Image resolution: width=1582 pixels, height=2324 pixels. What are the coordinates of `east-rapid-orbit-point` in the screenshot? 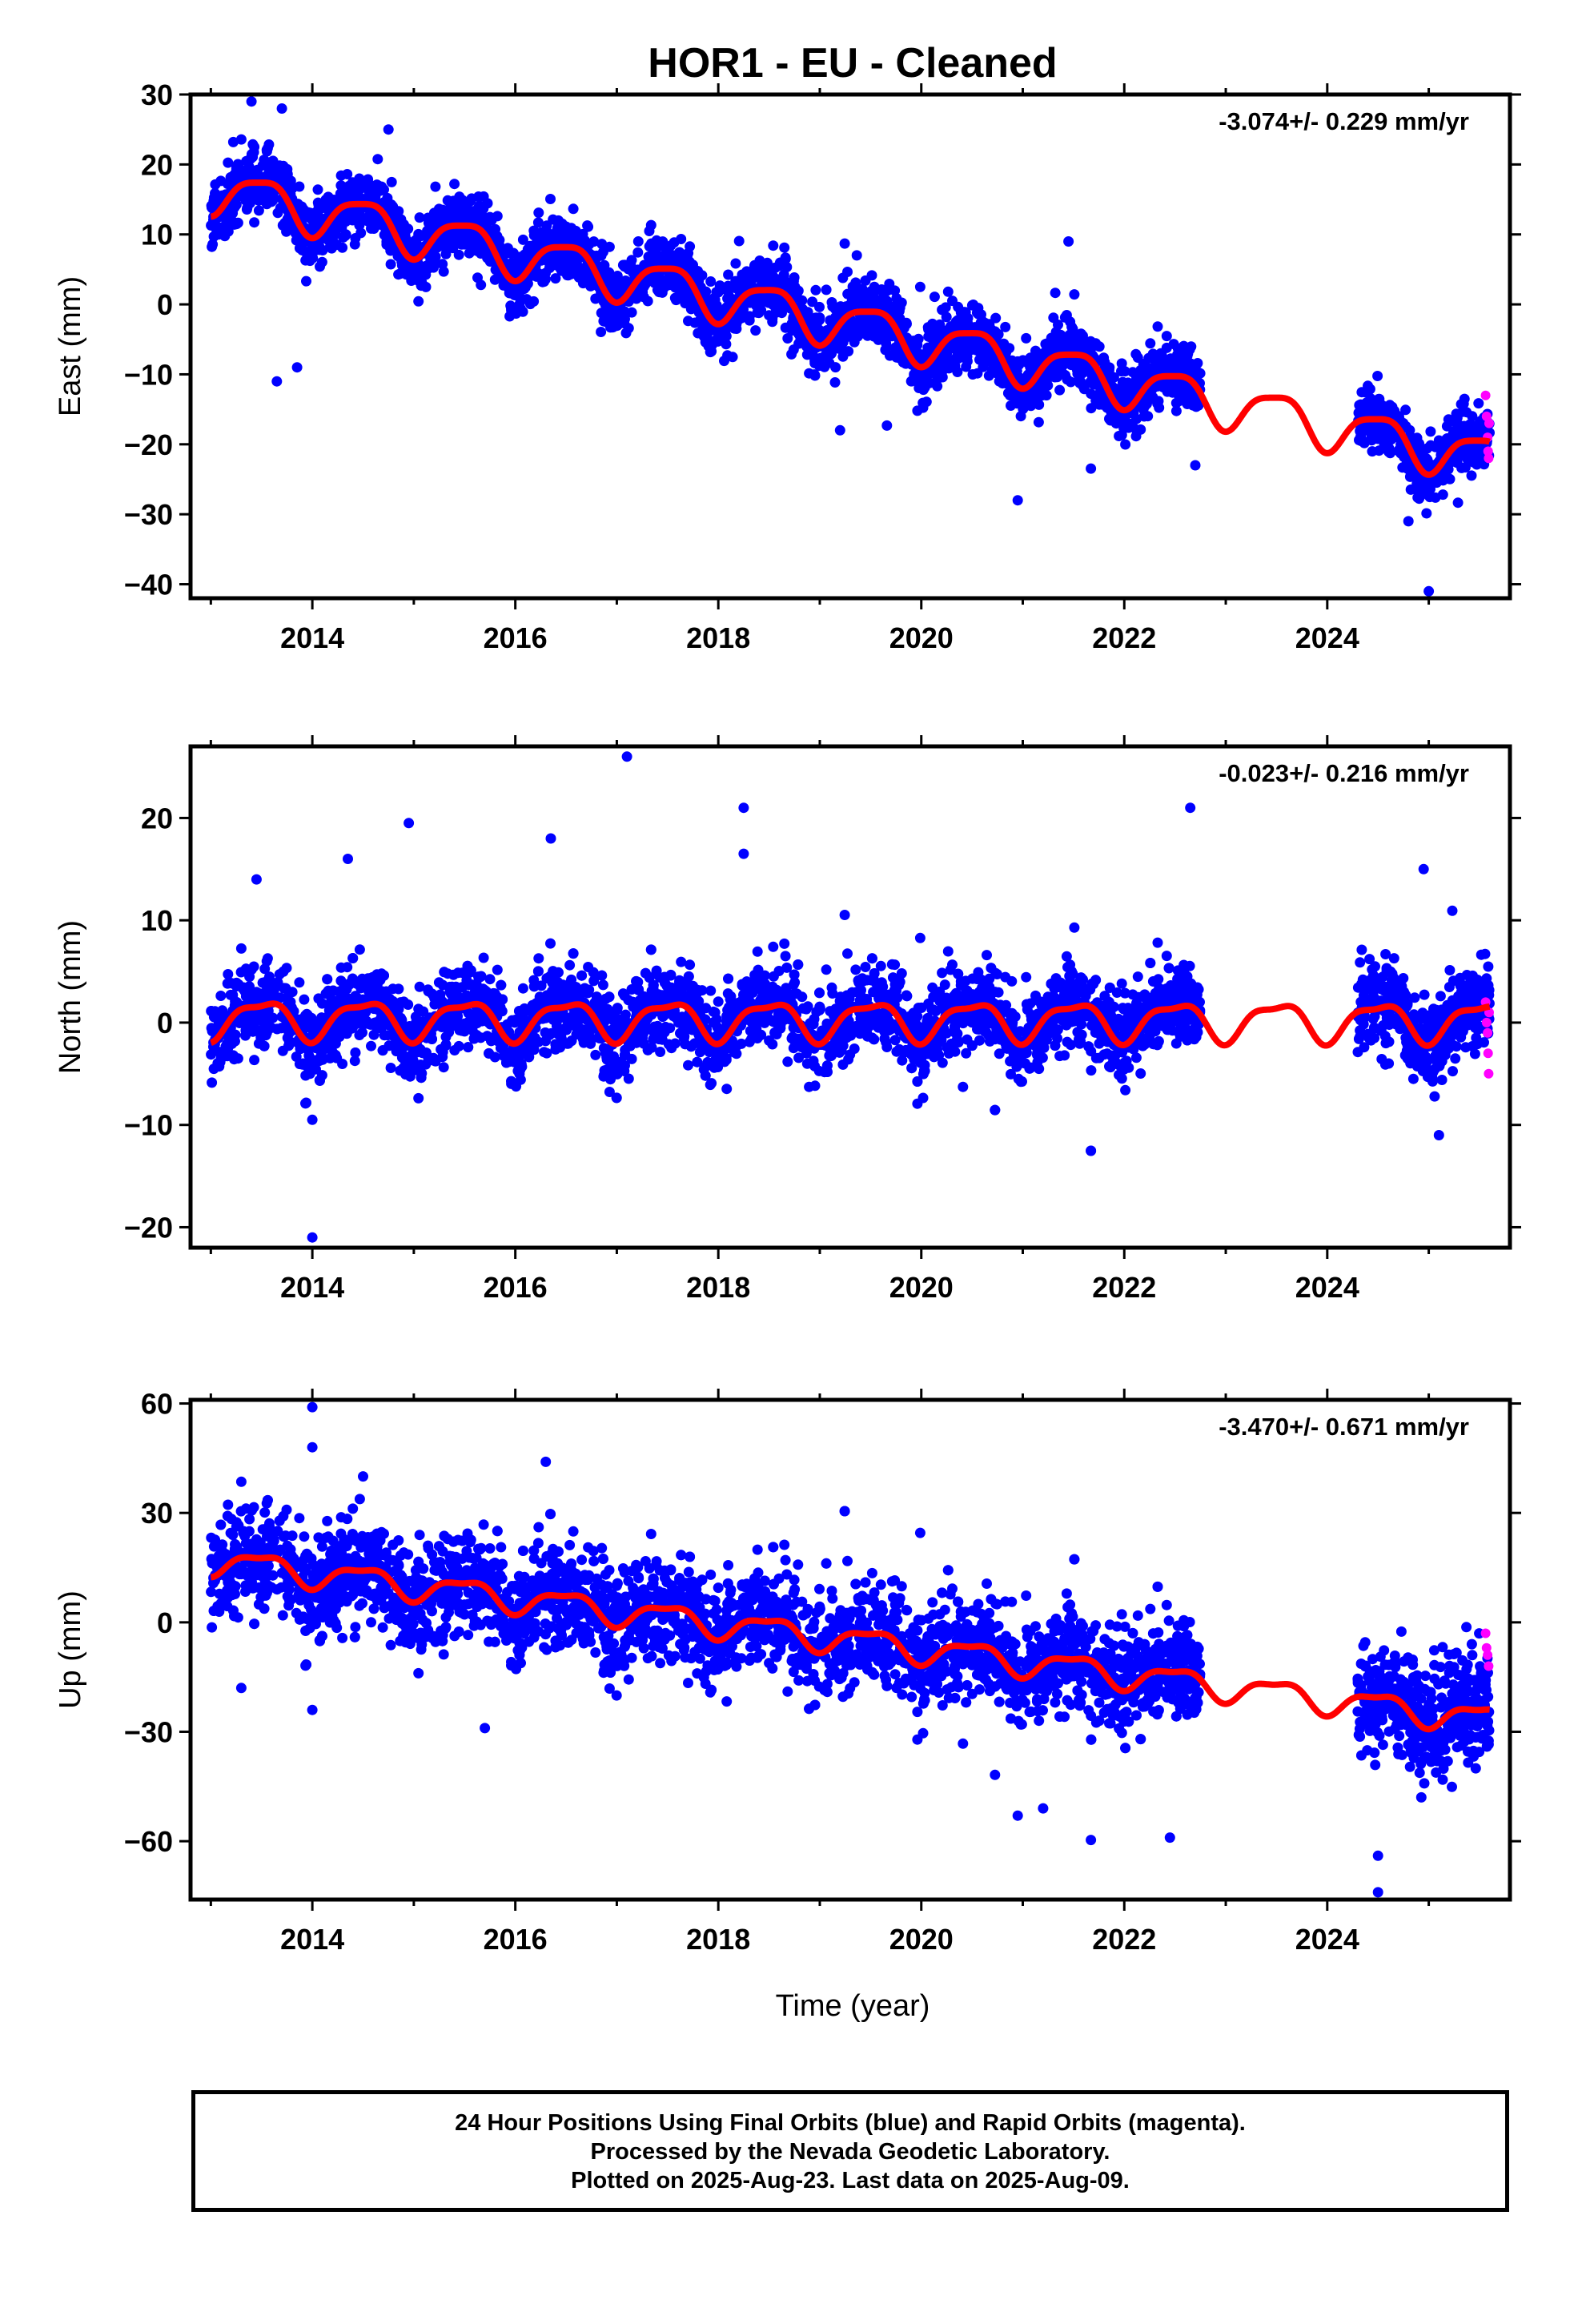 It's located at (1489, 423).